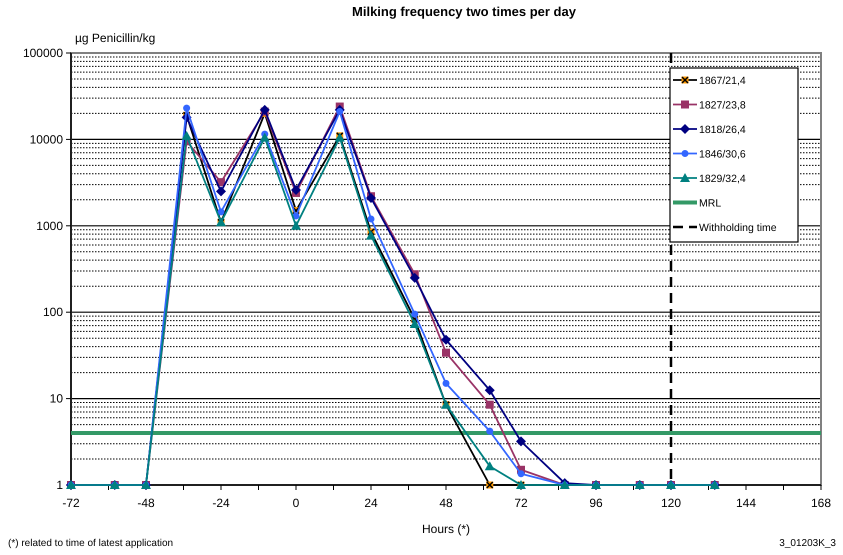  What do you see at coordinates (146, 503) in the screenshot?
I see `x-tick-label: -48` at bounding box center [146, 503].